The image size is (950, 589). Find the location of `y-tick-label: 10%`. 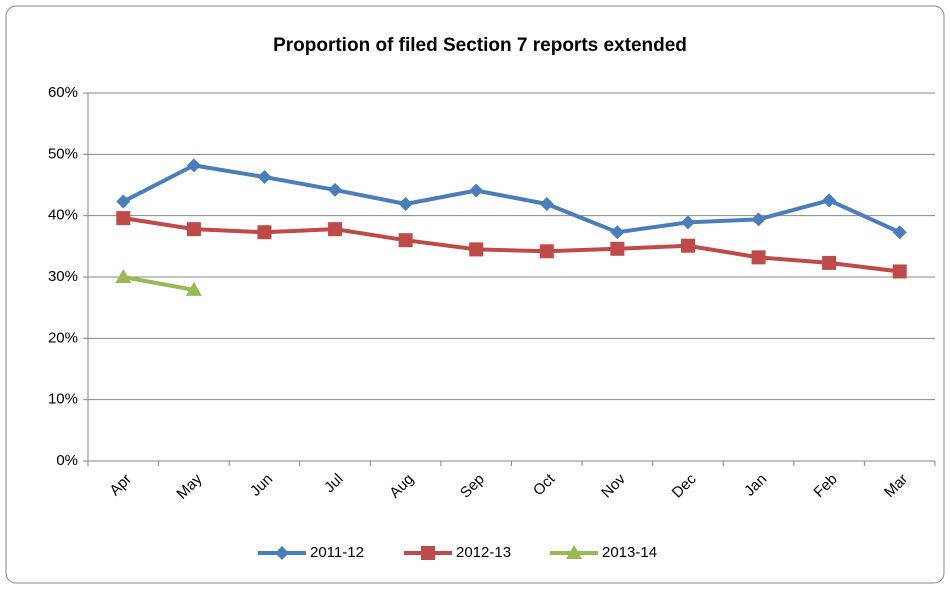

y-tick-label: 10% is located at coordinates (63, 399).